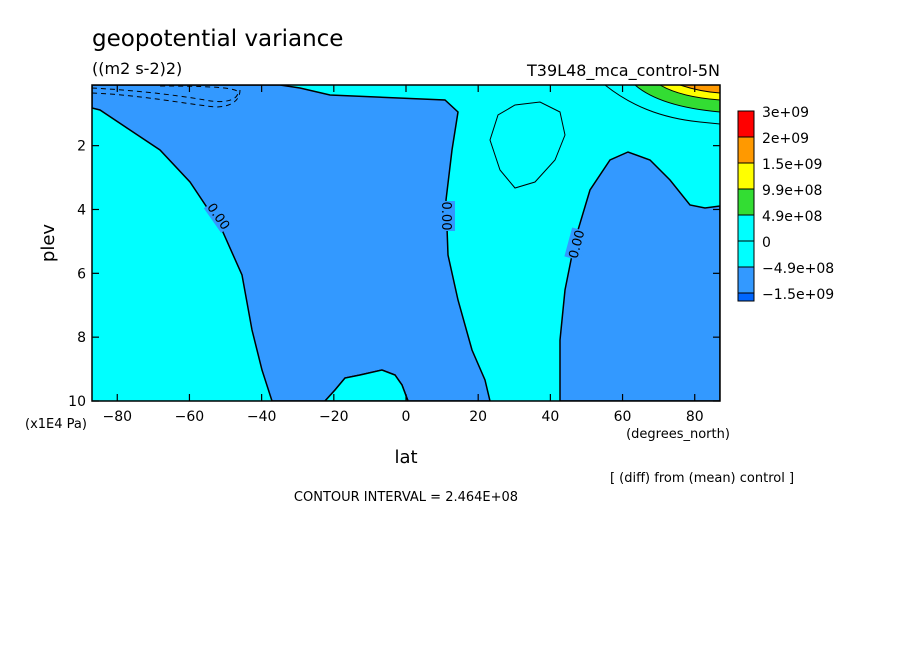  Describe the element at coordinates (785, 139) in the screenshot. I see `colorbar-label: 2e+09` at that location.